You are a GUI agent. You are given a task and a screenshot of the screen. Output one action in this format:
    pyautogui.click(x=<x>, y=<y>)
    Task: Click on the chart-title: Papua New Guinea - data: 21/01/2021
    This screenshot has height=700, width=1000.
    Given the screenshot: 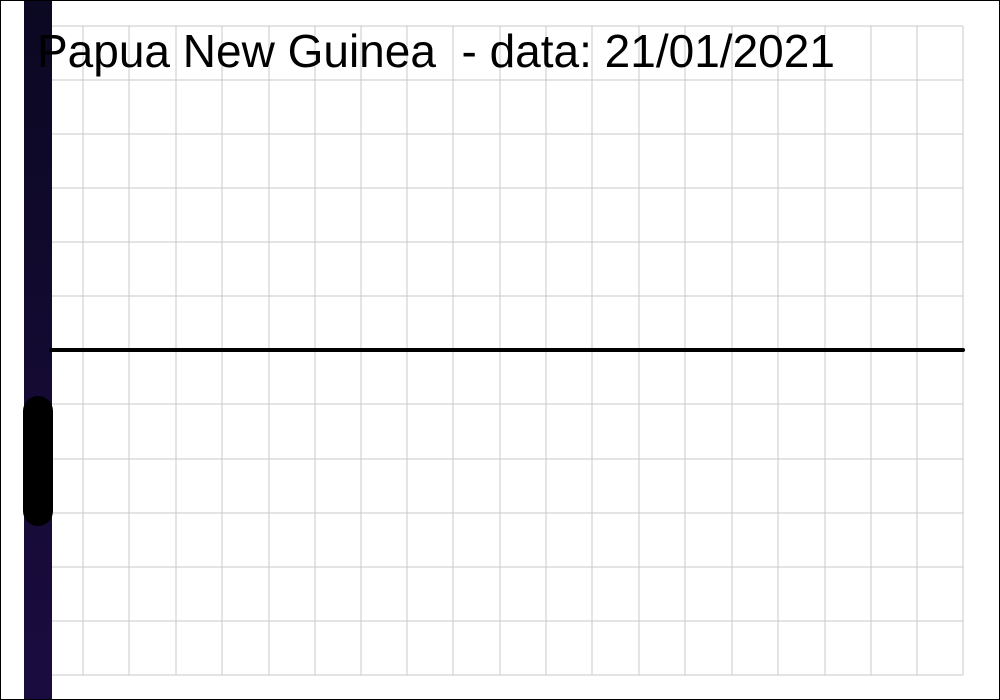 What is the action you would take?
    pyautogui.click(x=436, y=51)
    